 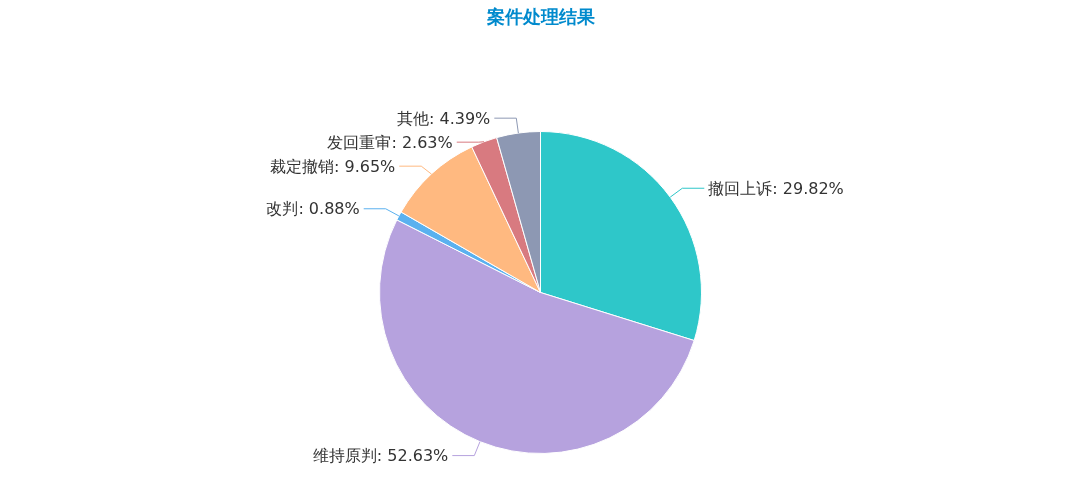 What do you see at coordinates (313, 209) in the screenshot?
I see `slice-label: 改判: 0.88%` at bounding box center [313, 209].